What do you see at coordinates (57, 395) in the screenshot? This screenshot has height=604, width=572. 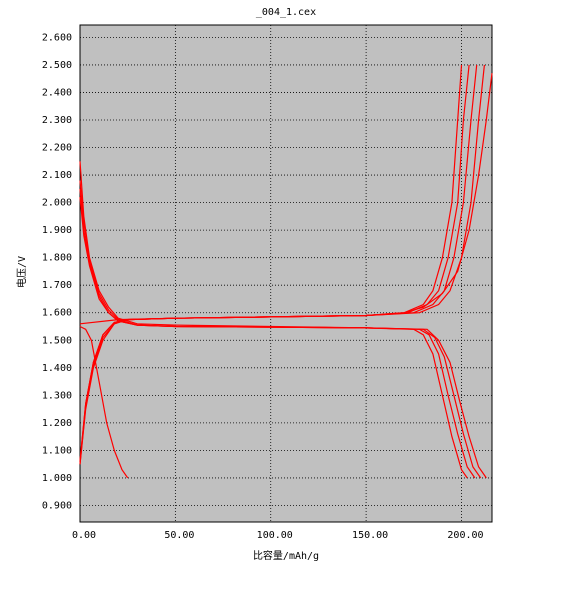 I see `y-tick-label: 1.300` at bounding box center [57, 395].